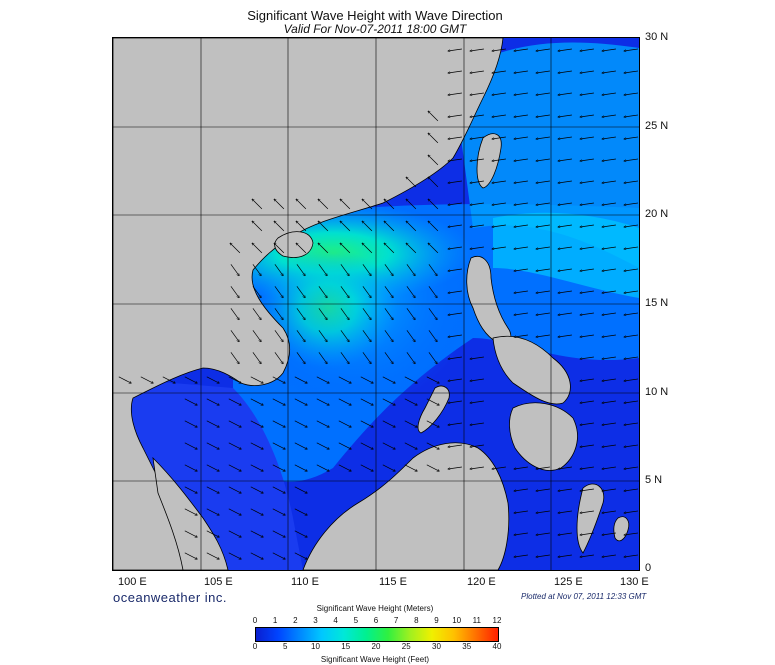 This screenshot has height=665, width=775. I want to click on plotted-timestamp: Plotted at Nov 07, 2011 12:33 GMT, so click(584, 596).